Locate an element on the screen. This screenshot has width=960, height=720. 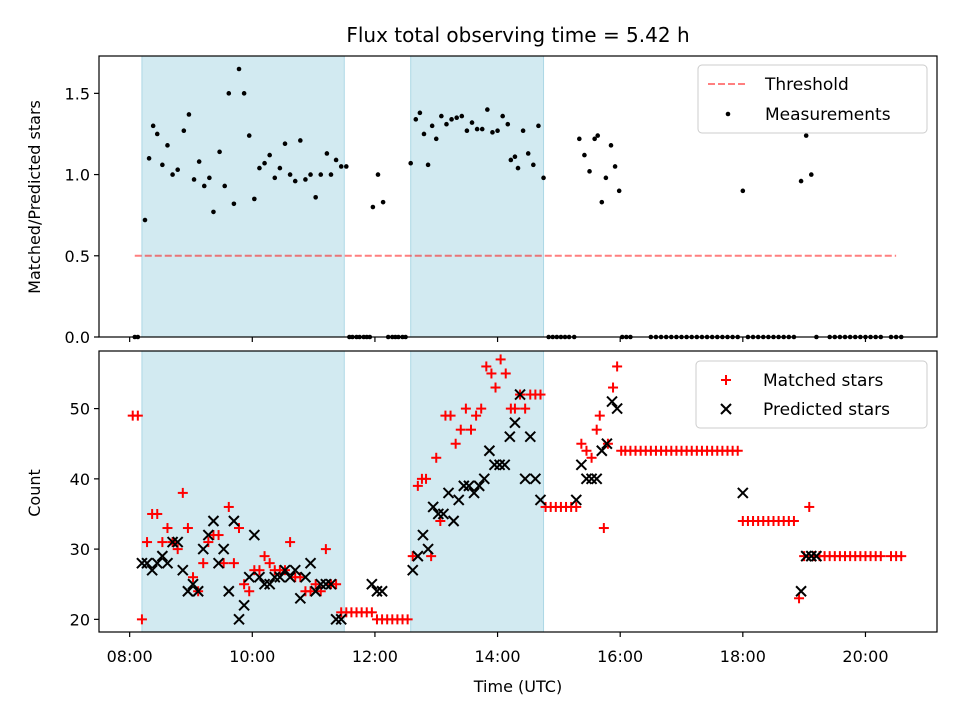
x-tick-label: 12:00 is located at coordinates (375, 656).